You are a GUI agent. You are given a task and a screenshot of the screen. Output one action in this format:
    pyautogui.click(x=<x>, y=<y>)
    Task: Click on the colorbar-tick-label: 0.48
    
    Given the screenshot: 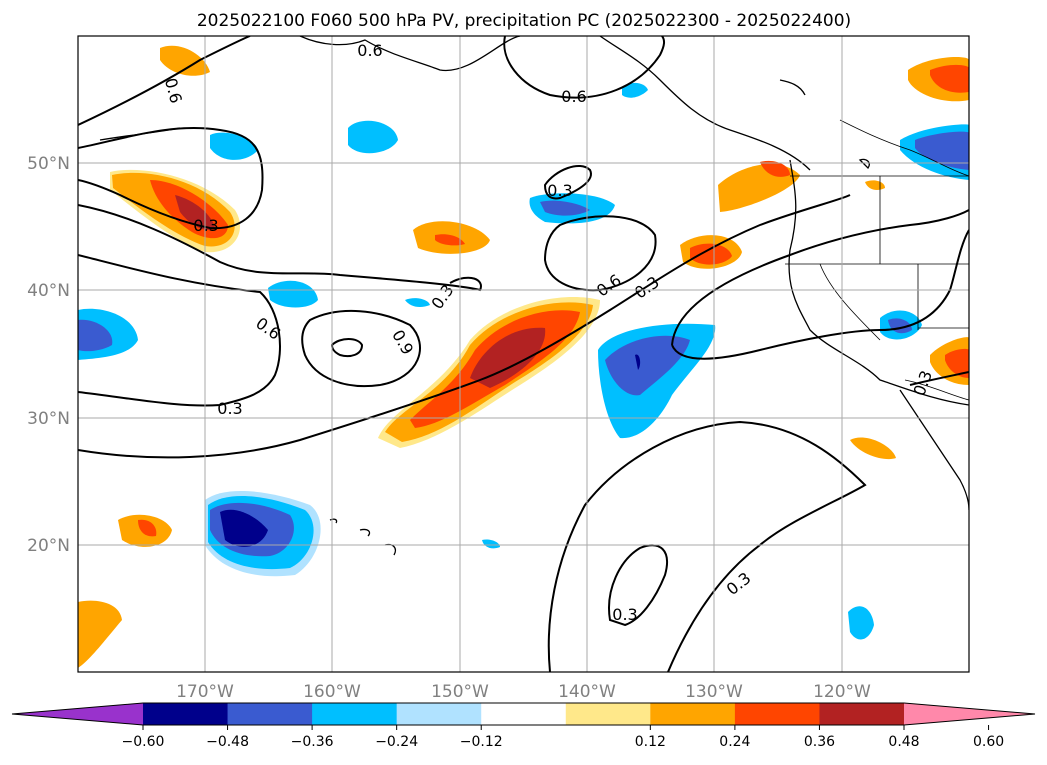 What is the action you would take?
    pyautogui.click(x=903, y=742)
    